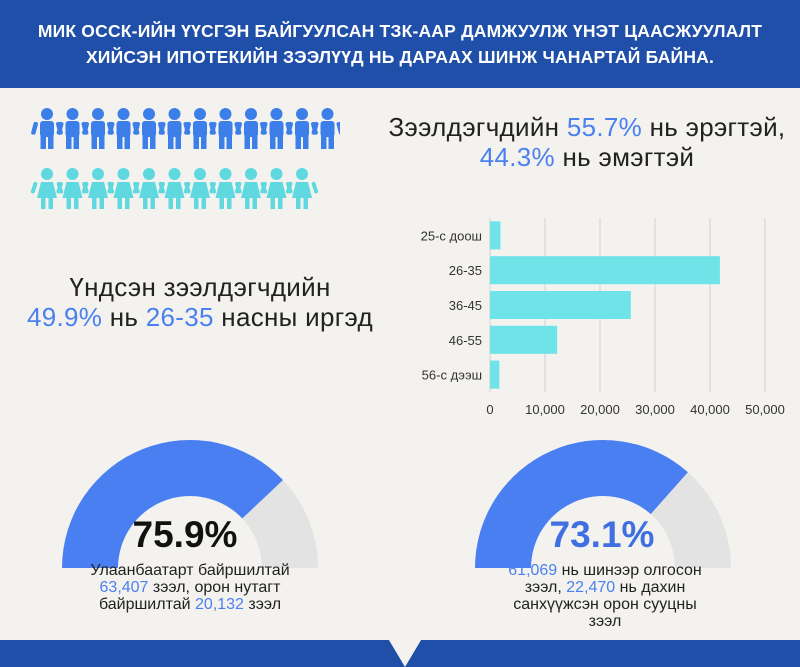 The width and height of the screenshot is (800, 667). I want to click on new-loan-caption-line3: санхүүжсэн орон сууцны, so click(605, 604).